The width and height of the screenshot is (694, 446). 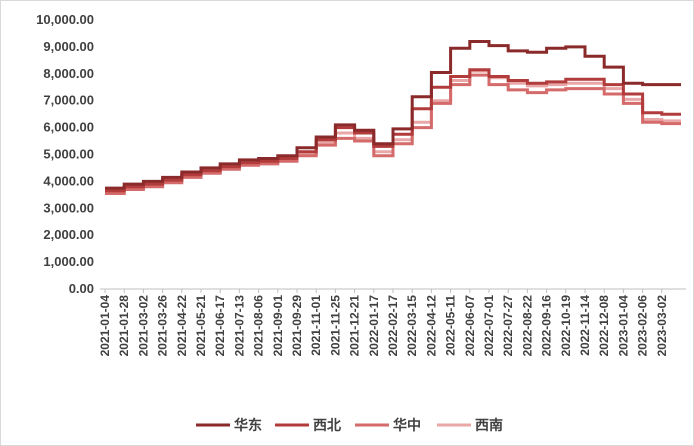 What do you see at coordinates (604, 326) in the screenshot?
I see `x-tick-label: 2022-12-08` at bounding box center [604, 326].